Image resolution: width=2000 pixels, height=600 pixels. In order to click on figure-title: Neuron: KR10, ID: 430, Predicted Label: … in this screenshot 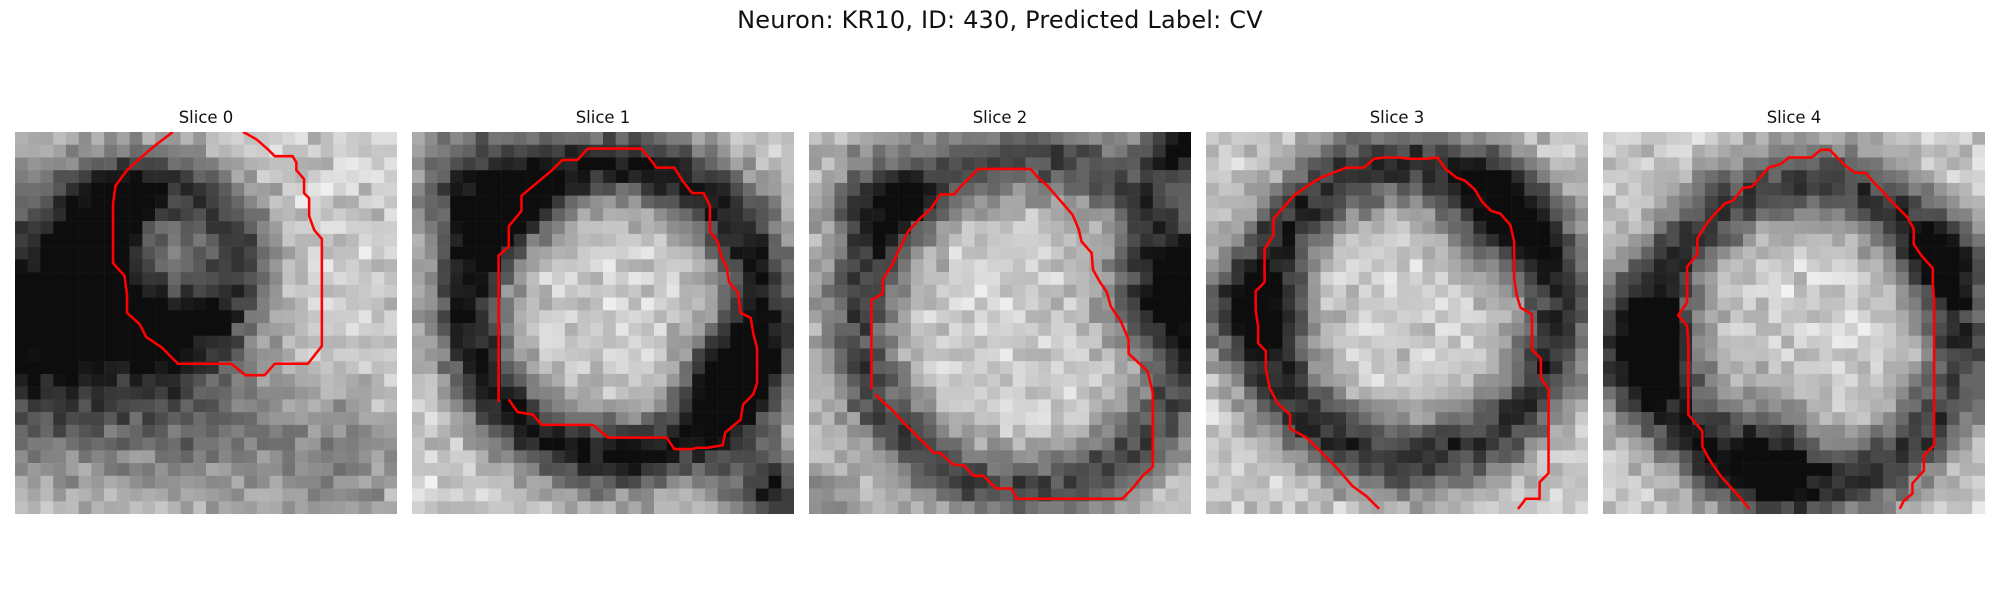, I will do `click(1000, 20)`.